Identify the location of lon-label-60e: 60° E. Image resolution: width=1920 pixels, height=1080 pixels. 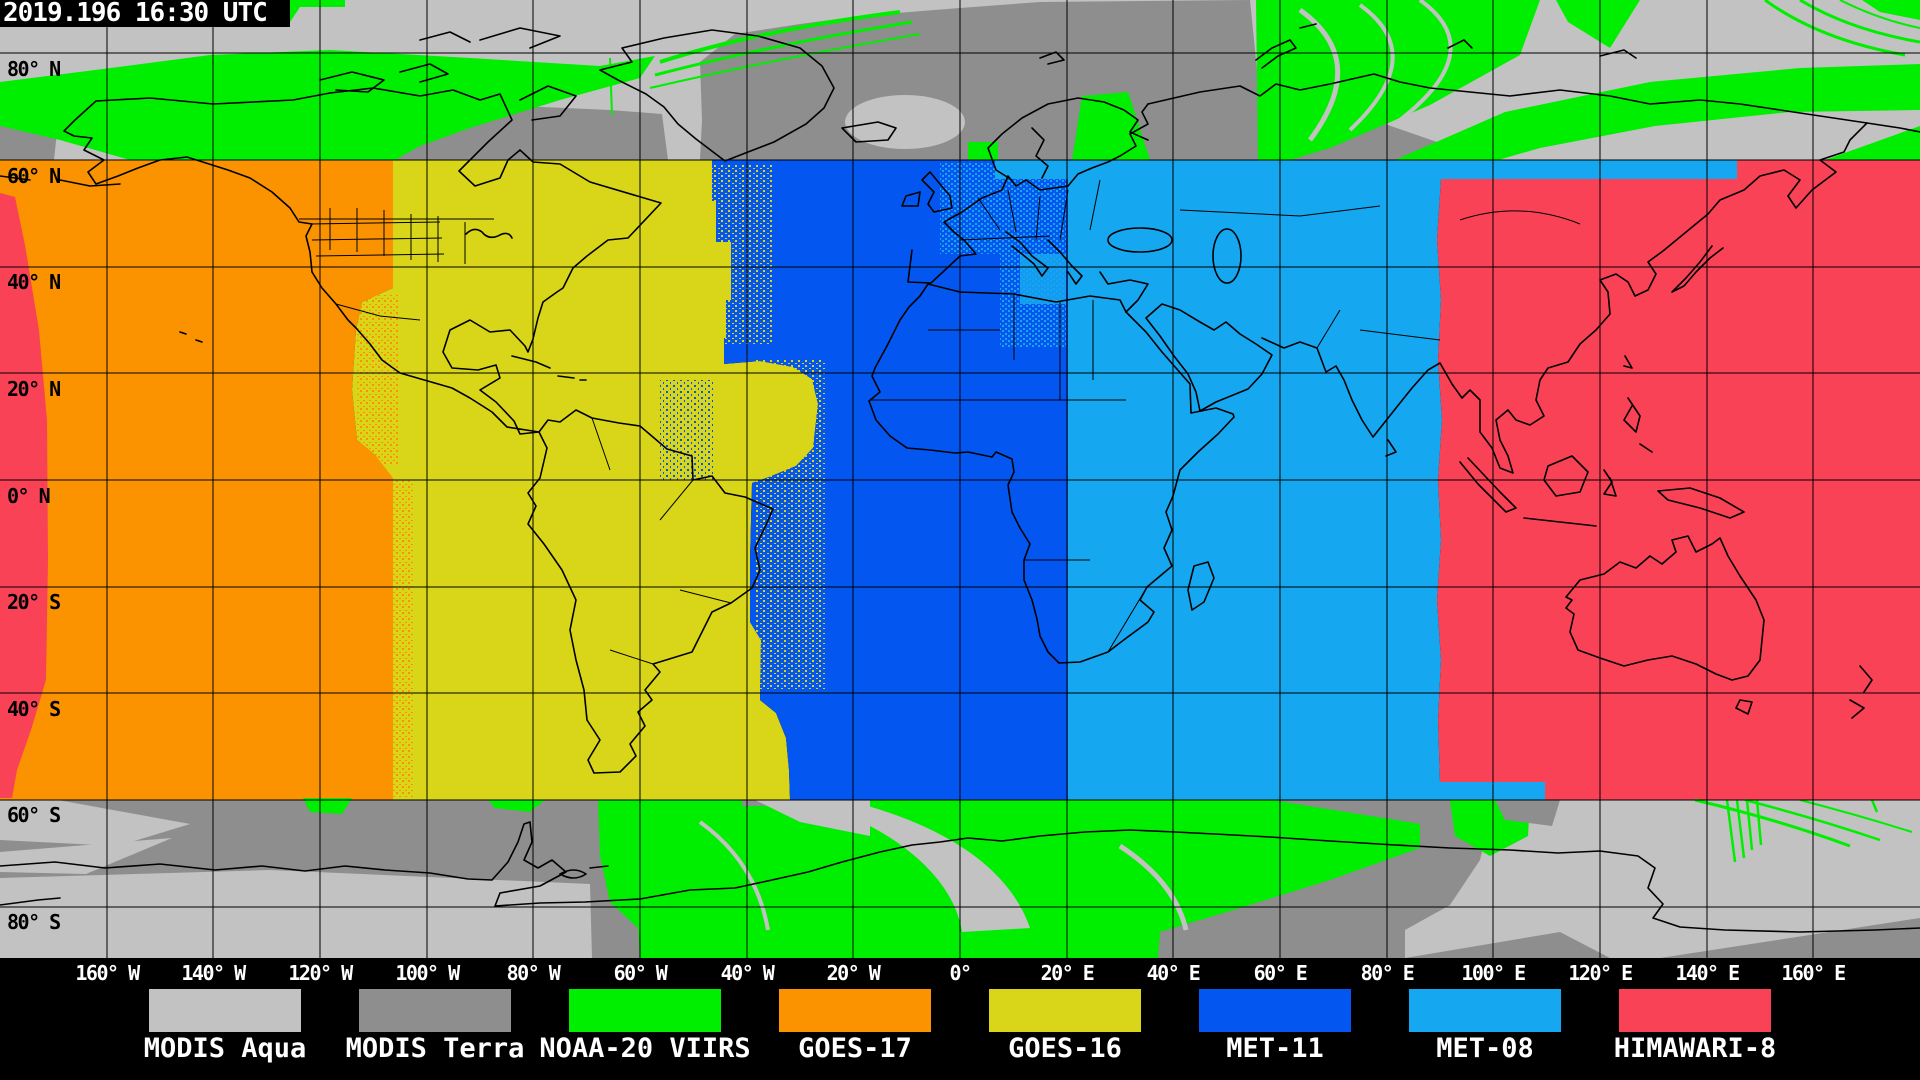
(1280, 973).